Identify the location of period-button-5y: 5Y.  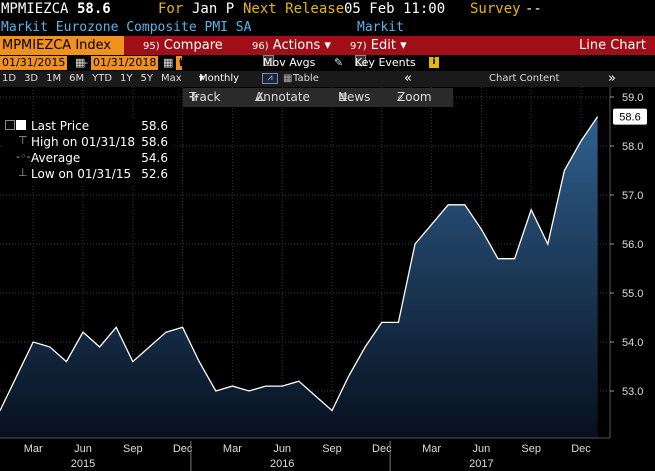
(147, 78).